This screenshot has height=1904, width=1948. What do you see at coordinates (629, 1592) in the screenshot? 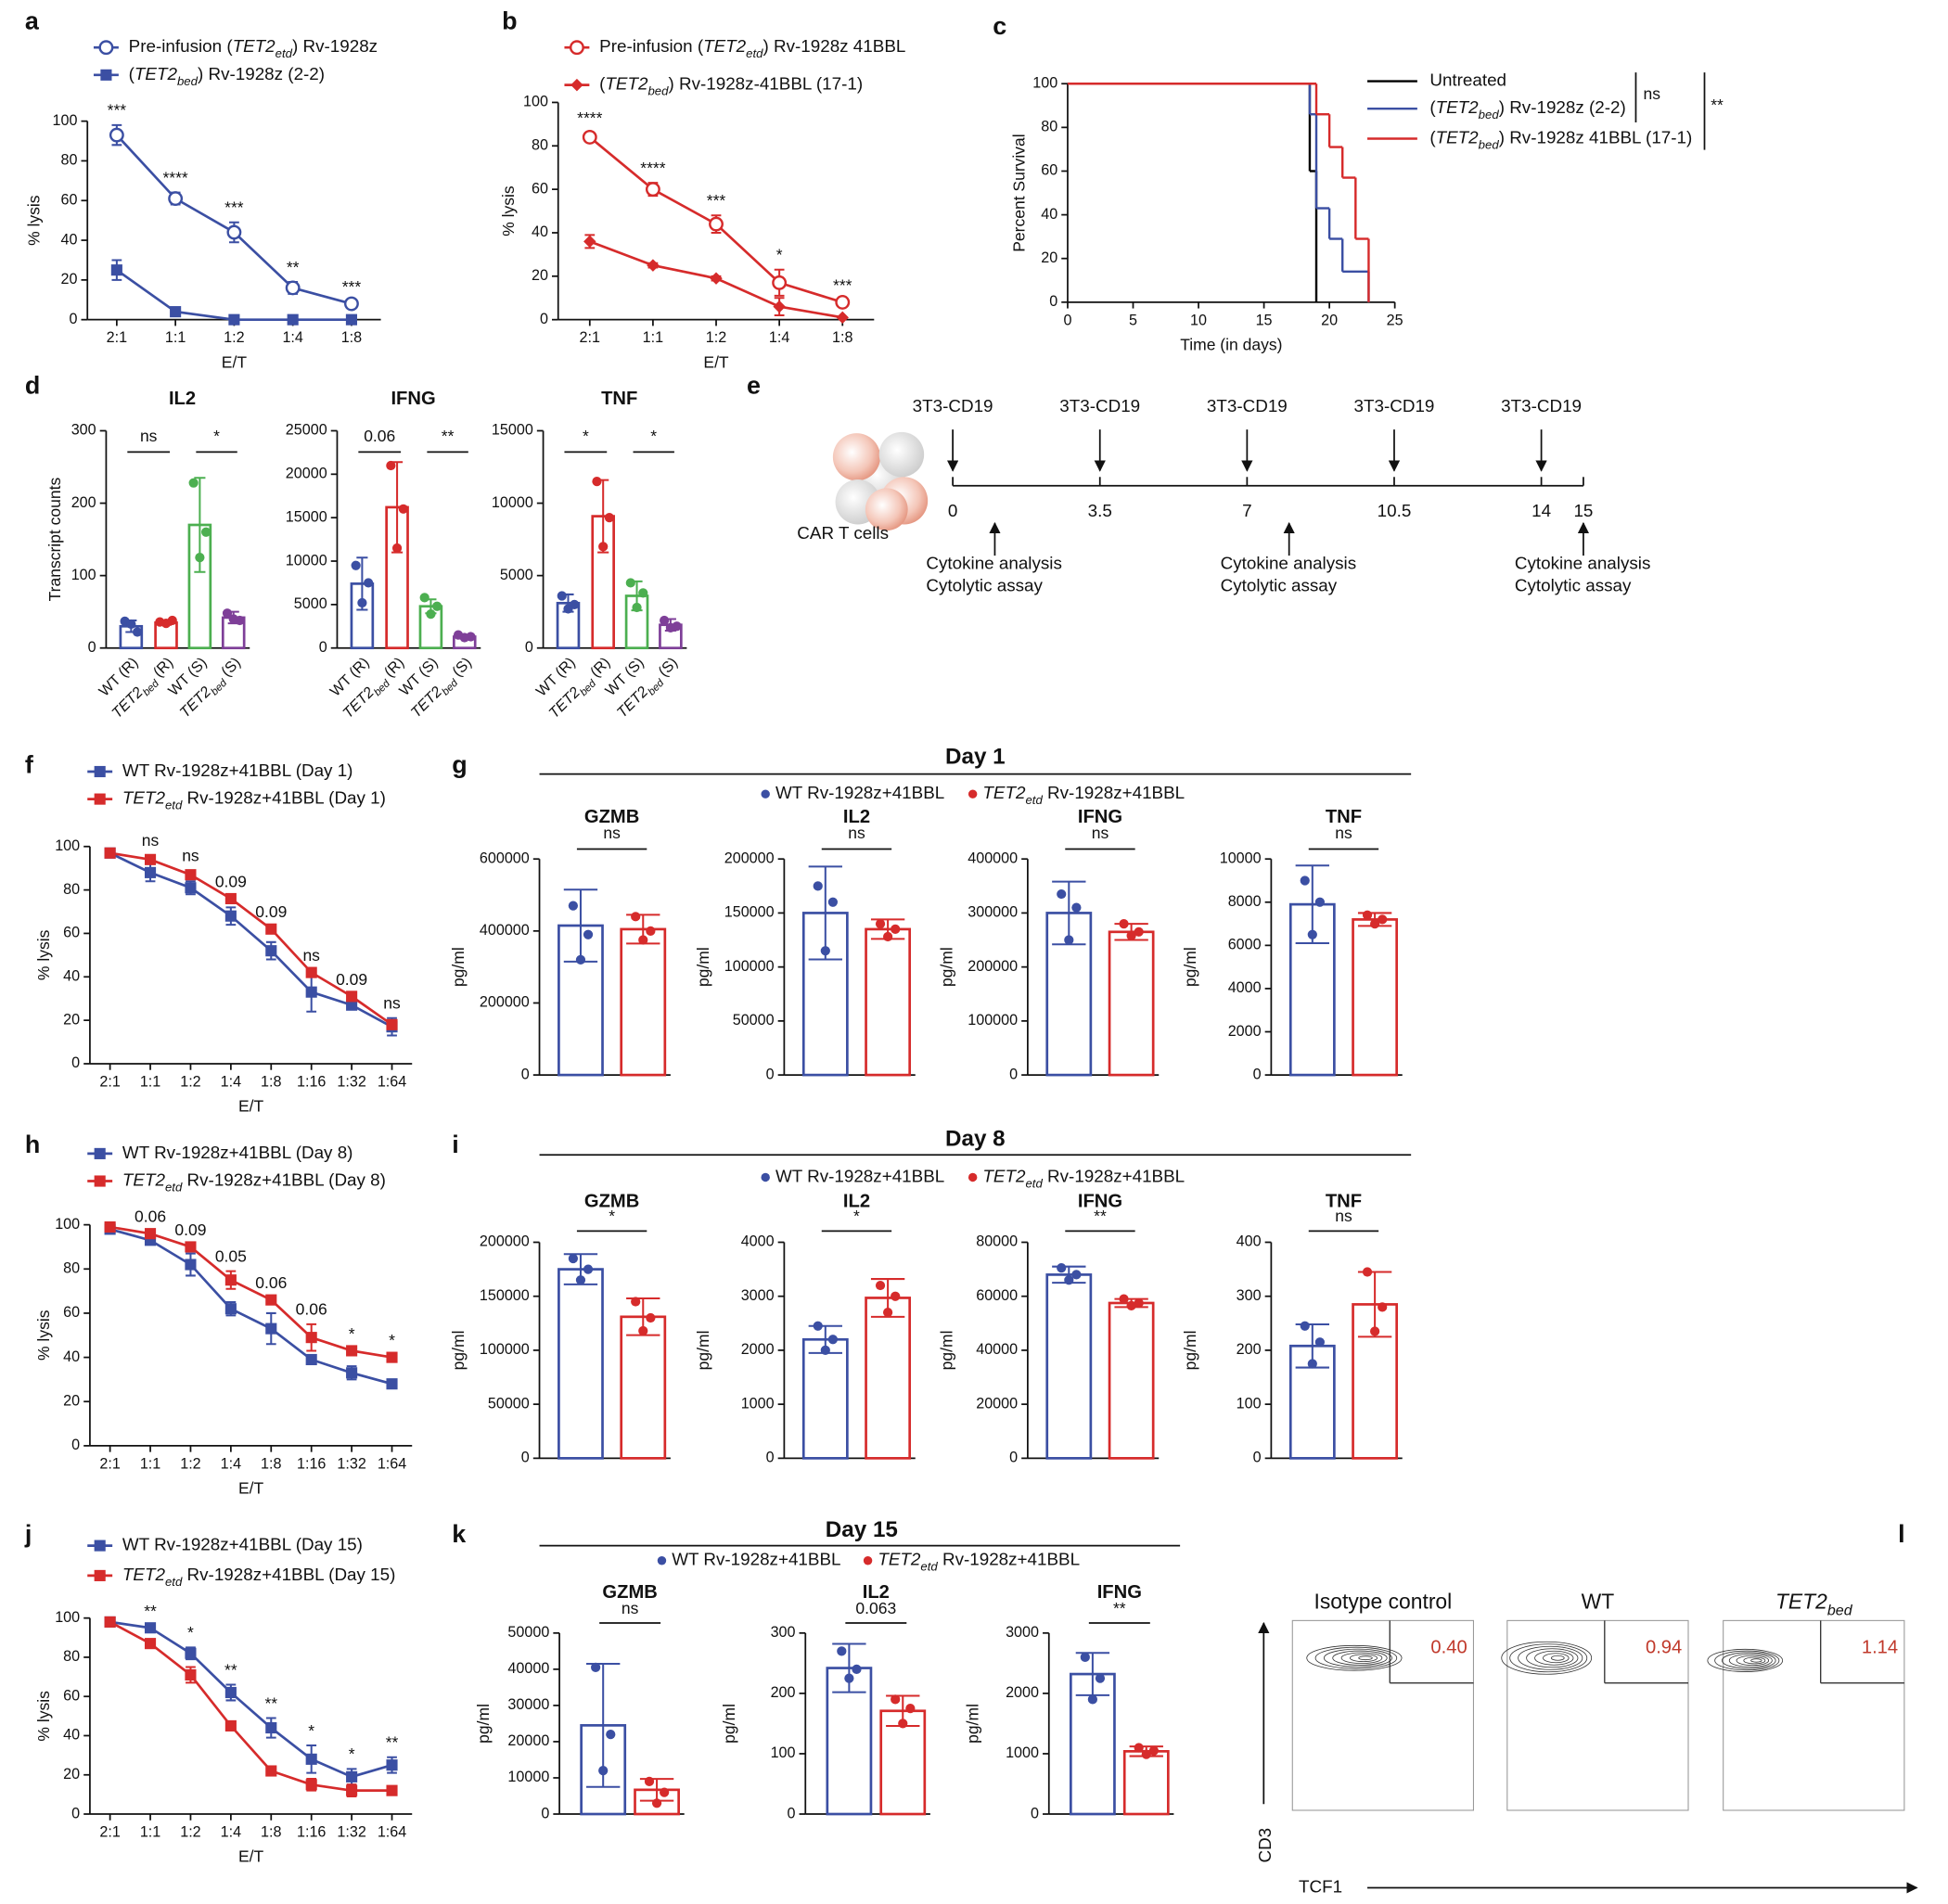
I see `chart-title: GZMB` at bounding box center [629, 1592].